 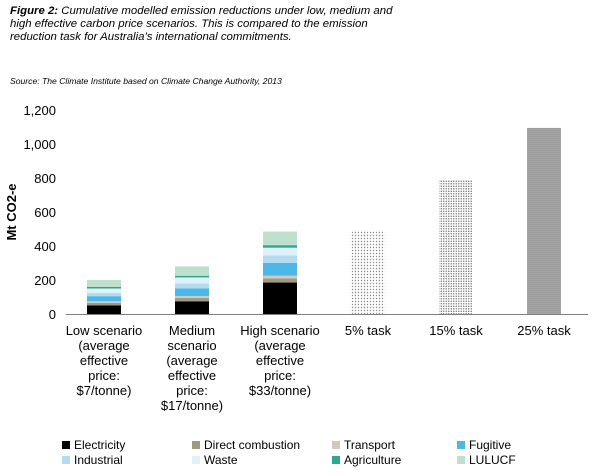 I want to click on y-tick-label: 1,200, so click(x=39, y=110).